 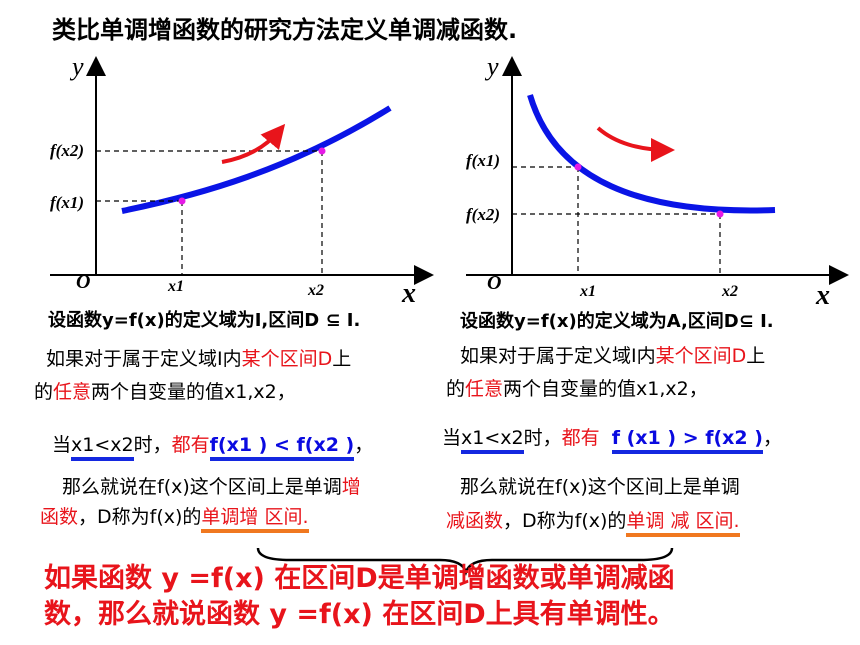 I want to click on left-line3-c: 两个自变量的值x1,x2，, so click(x=193, y=392).